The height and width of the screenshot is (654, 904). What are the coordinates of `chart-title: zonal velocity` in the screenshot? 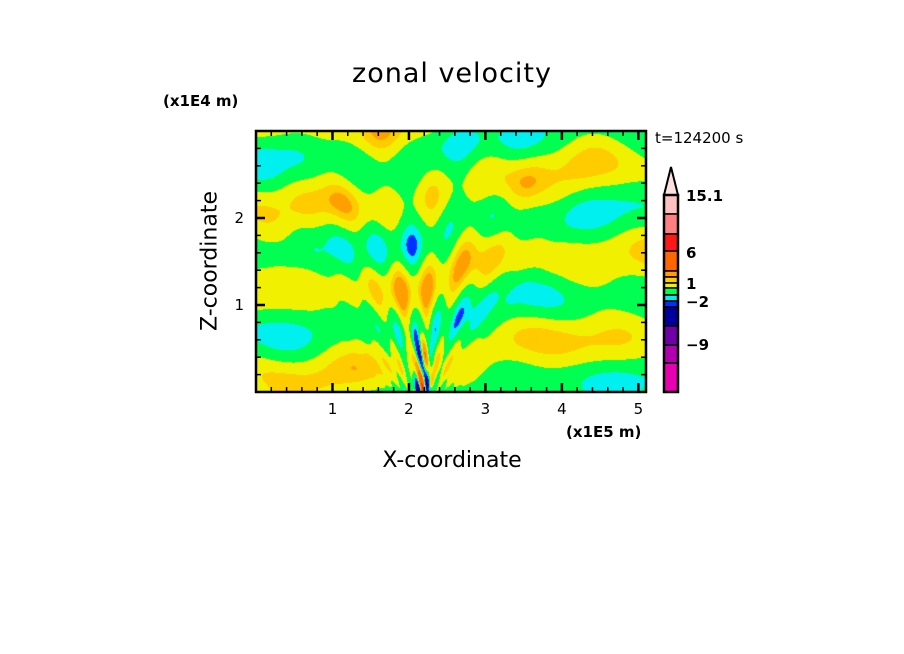 It's located at (452, 73).